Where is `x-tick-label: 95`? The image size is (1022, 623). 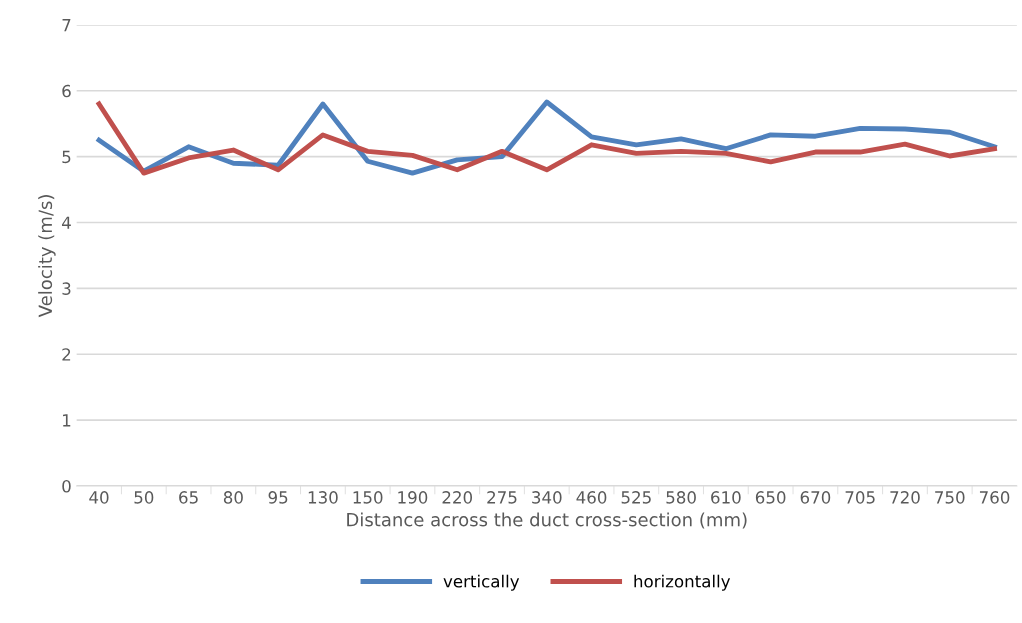
x-tick-label: 95 is located at coordinates (278, 497).